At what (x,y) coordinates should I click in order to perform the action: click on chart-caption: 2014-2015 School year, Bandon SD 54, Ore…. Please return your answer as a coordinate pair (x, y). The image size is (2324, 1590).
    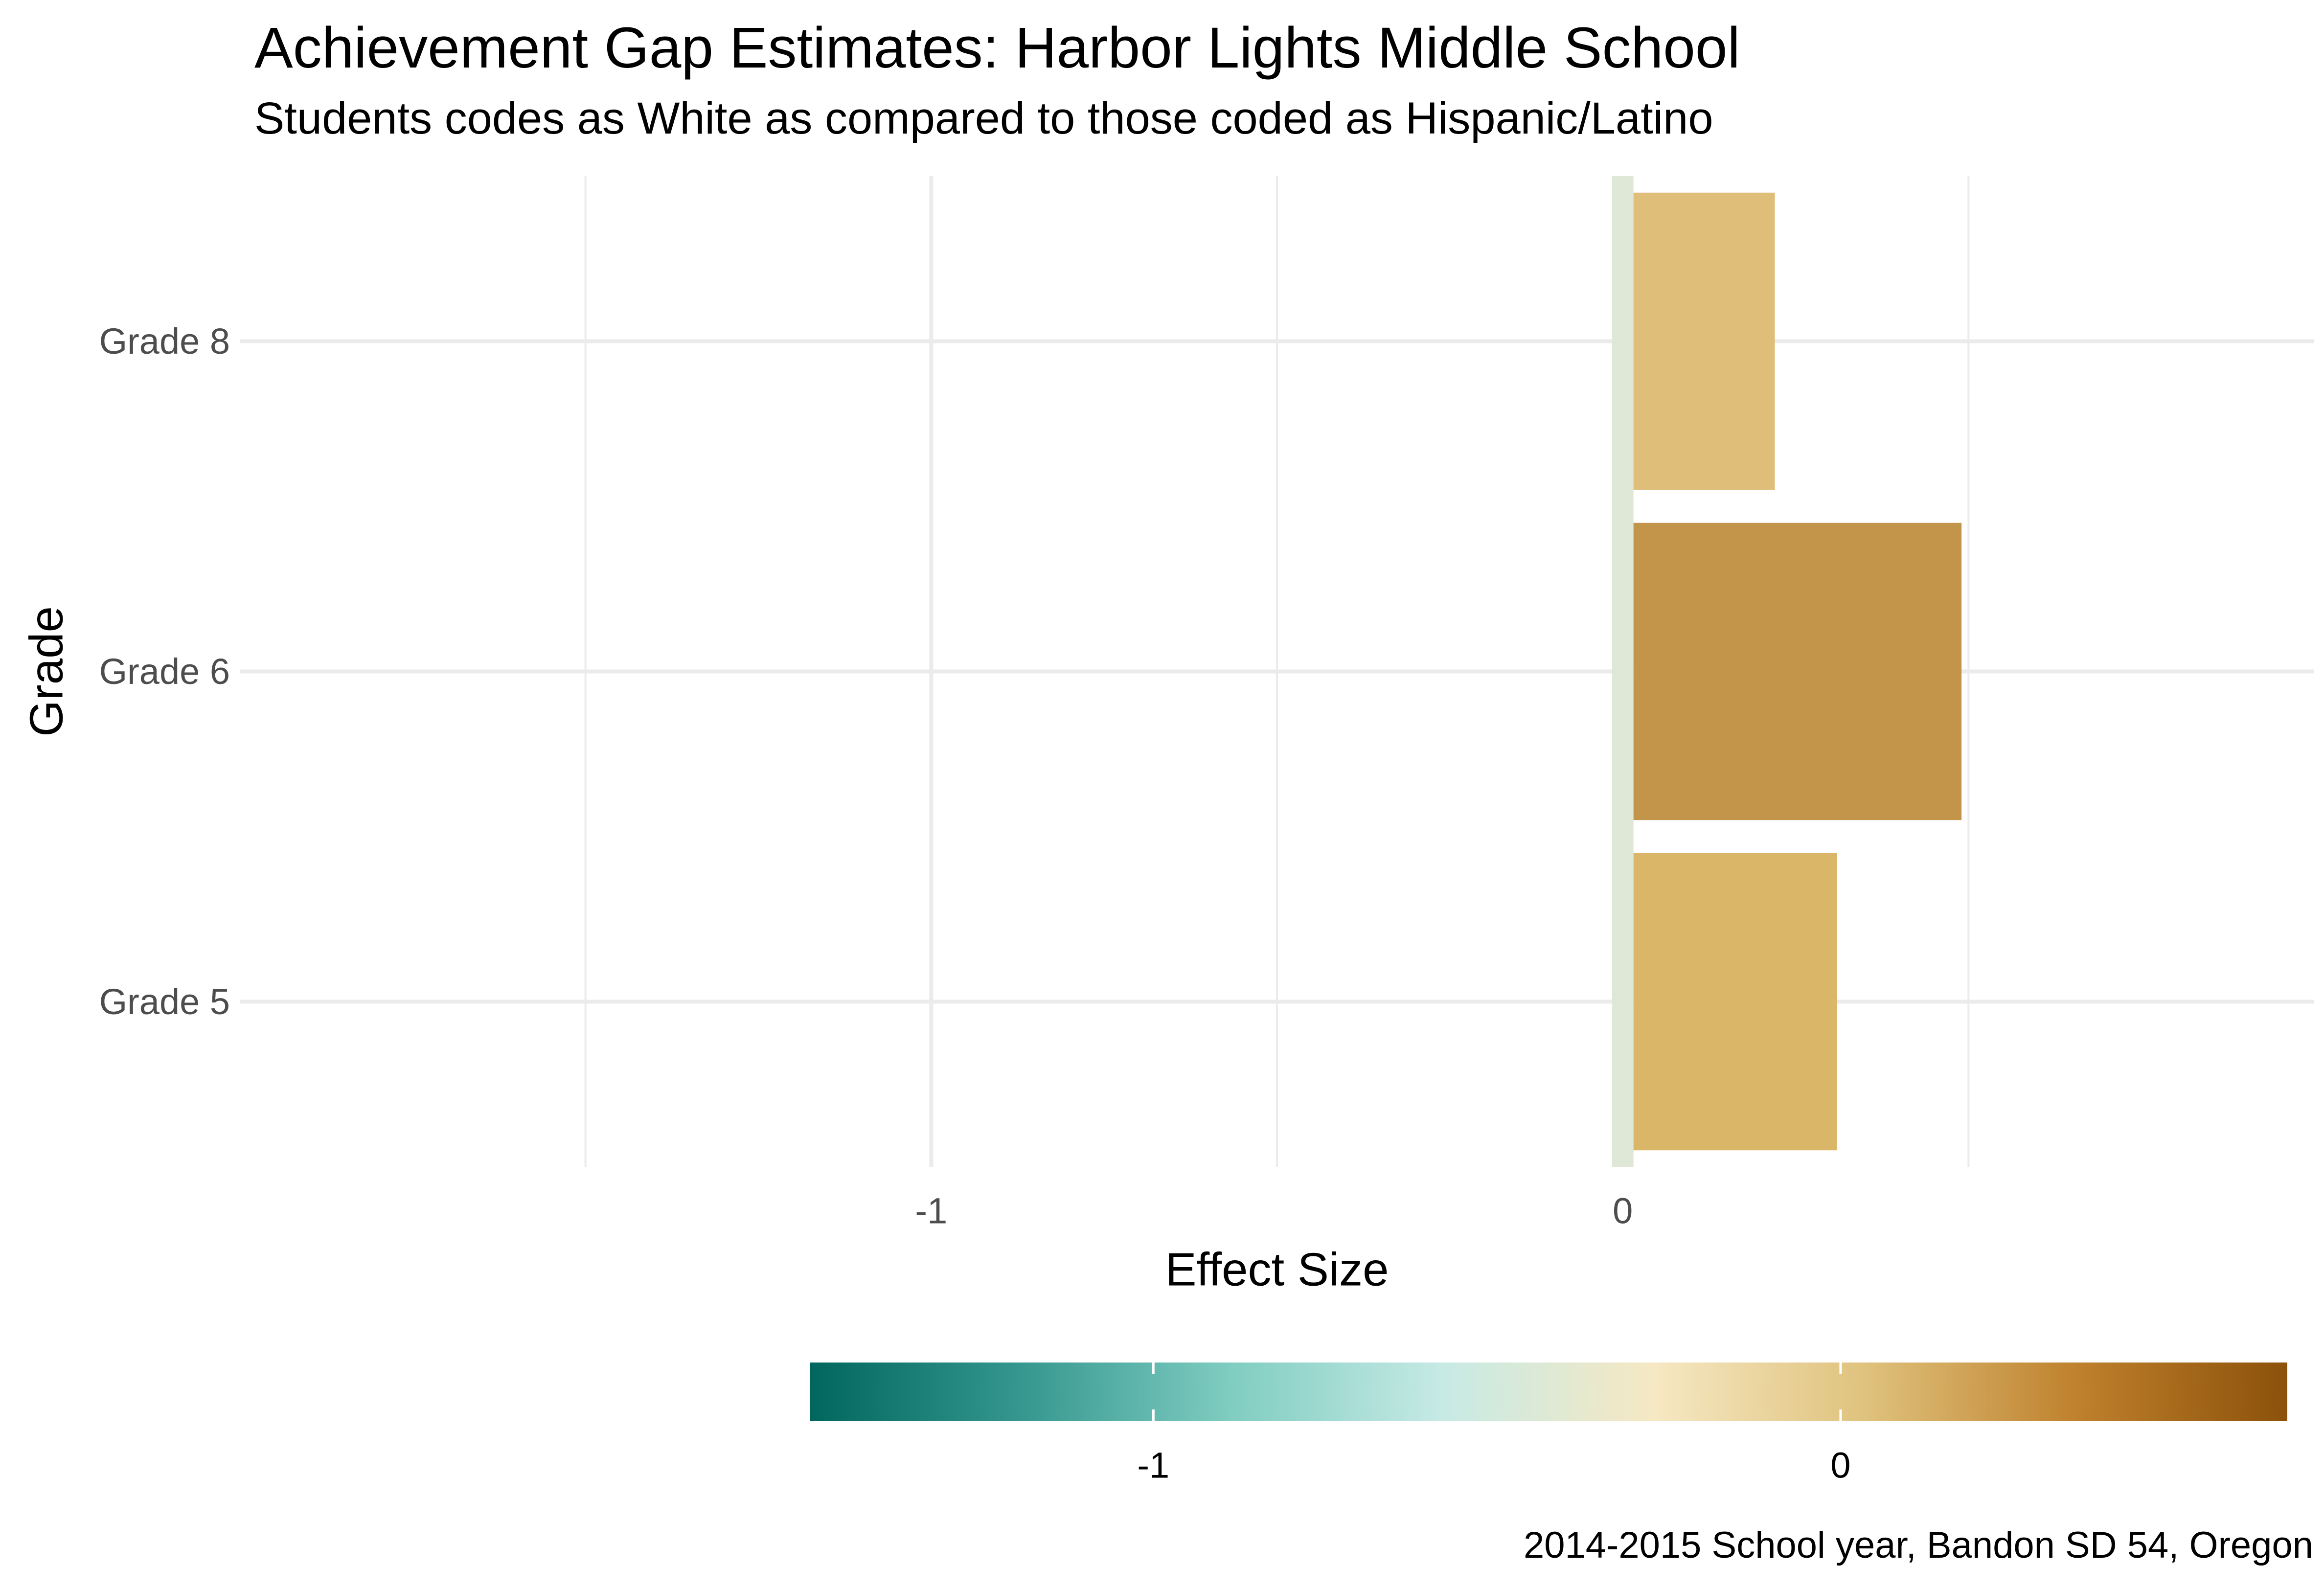
    Looking at the image, I should click on (1918, 1545).